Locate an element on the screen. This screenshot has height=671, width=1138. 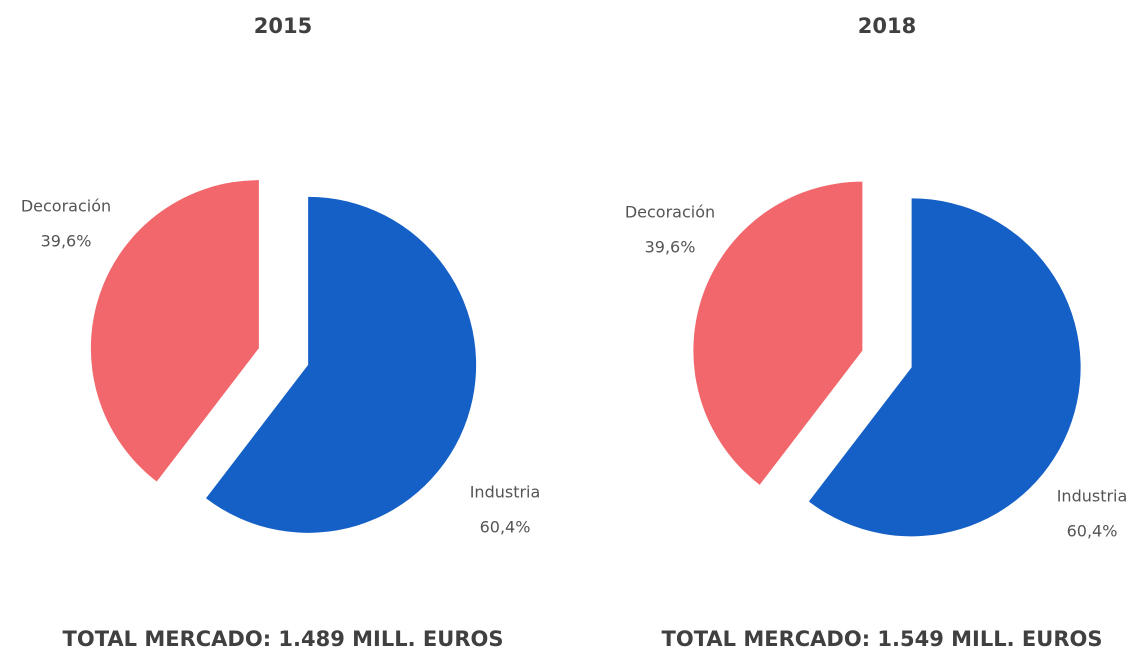
caption: TOTAL MERCADO: 1.549 MILL. EUROS is located at coordinates (882, 639).